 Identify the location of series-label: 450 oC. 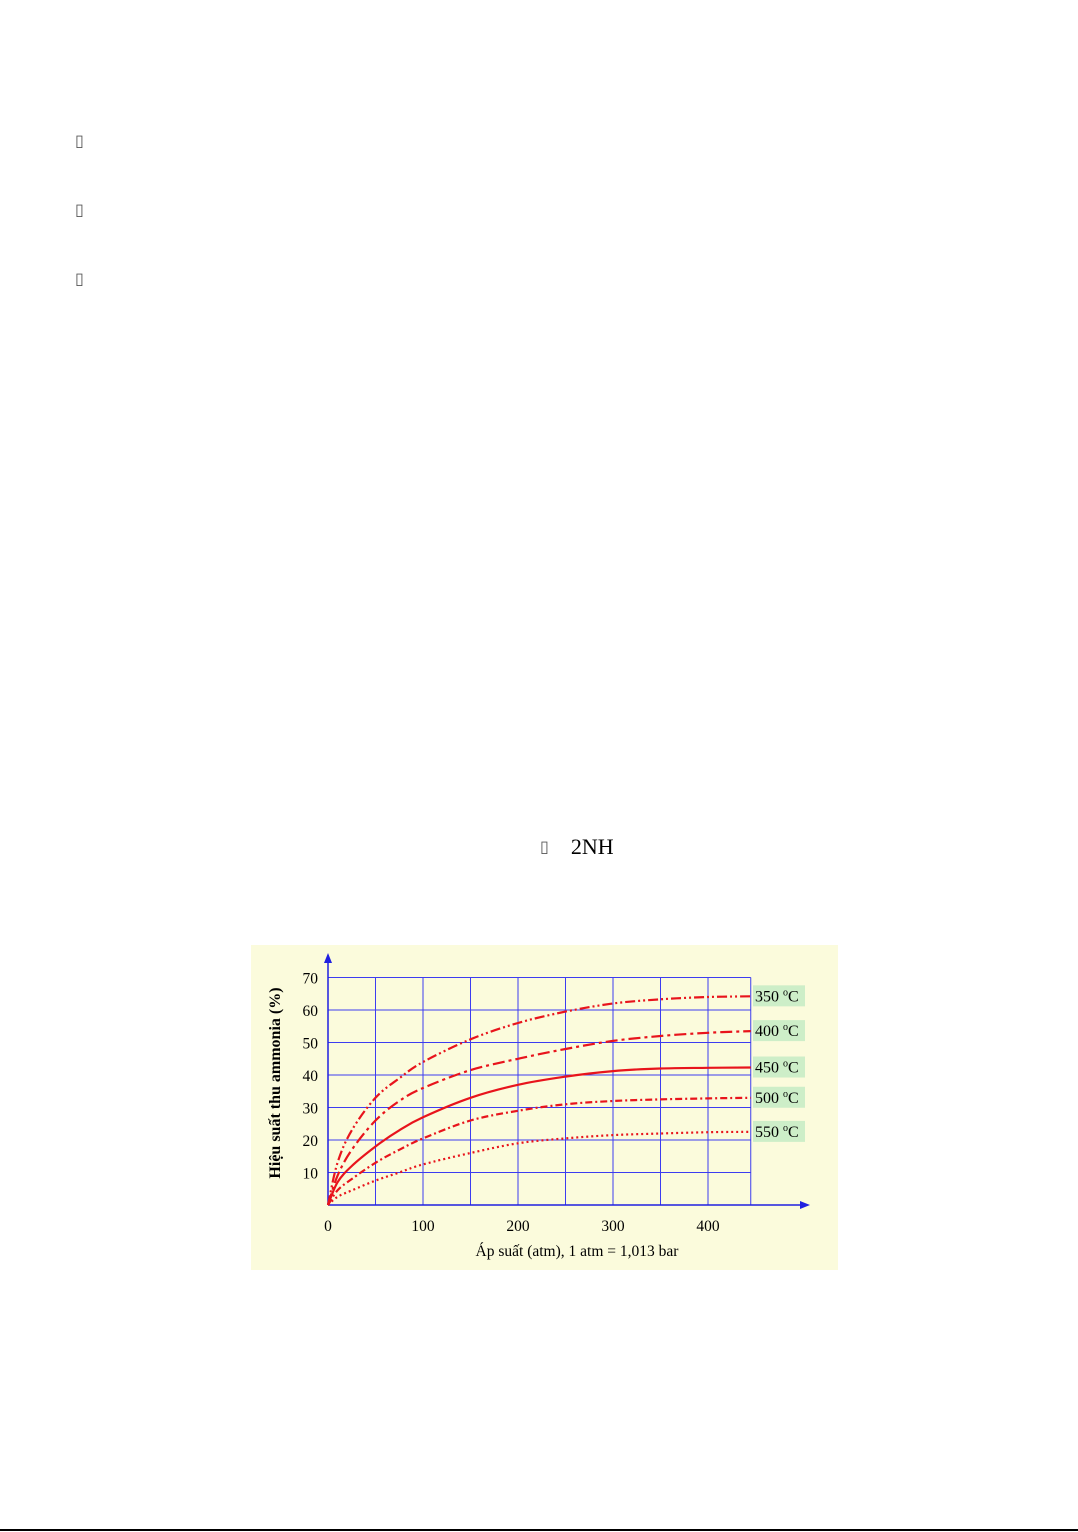
(777, 1068).